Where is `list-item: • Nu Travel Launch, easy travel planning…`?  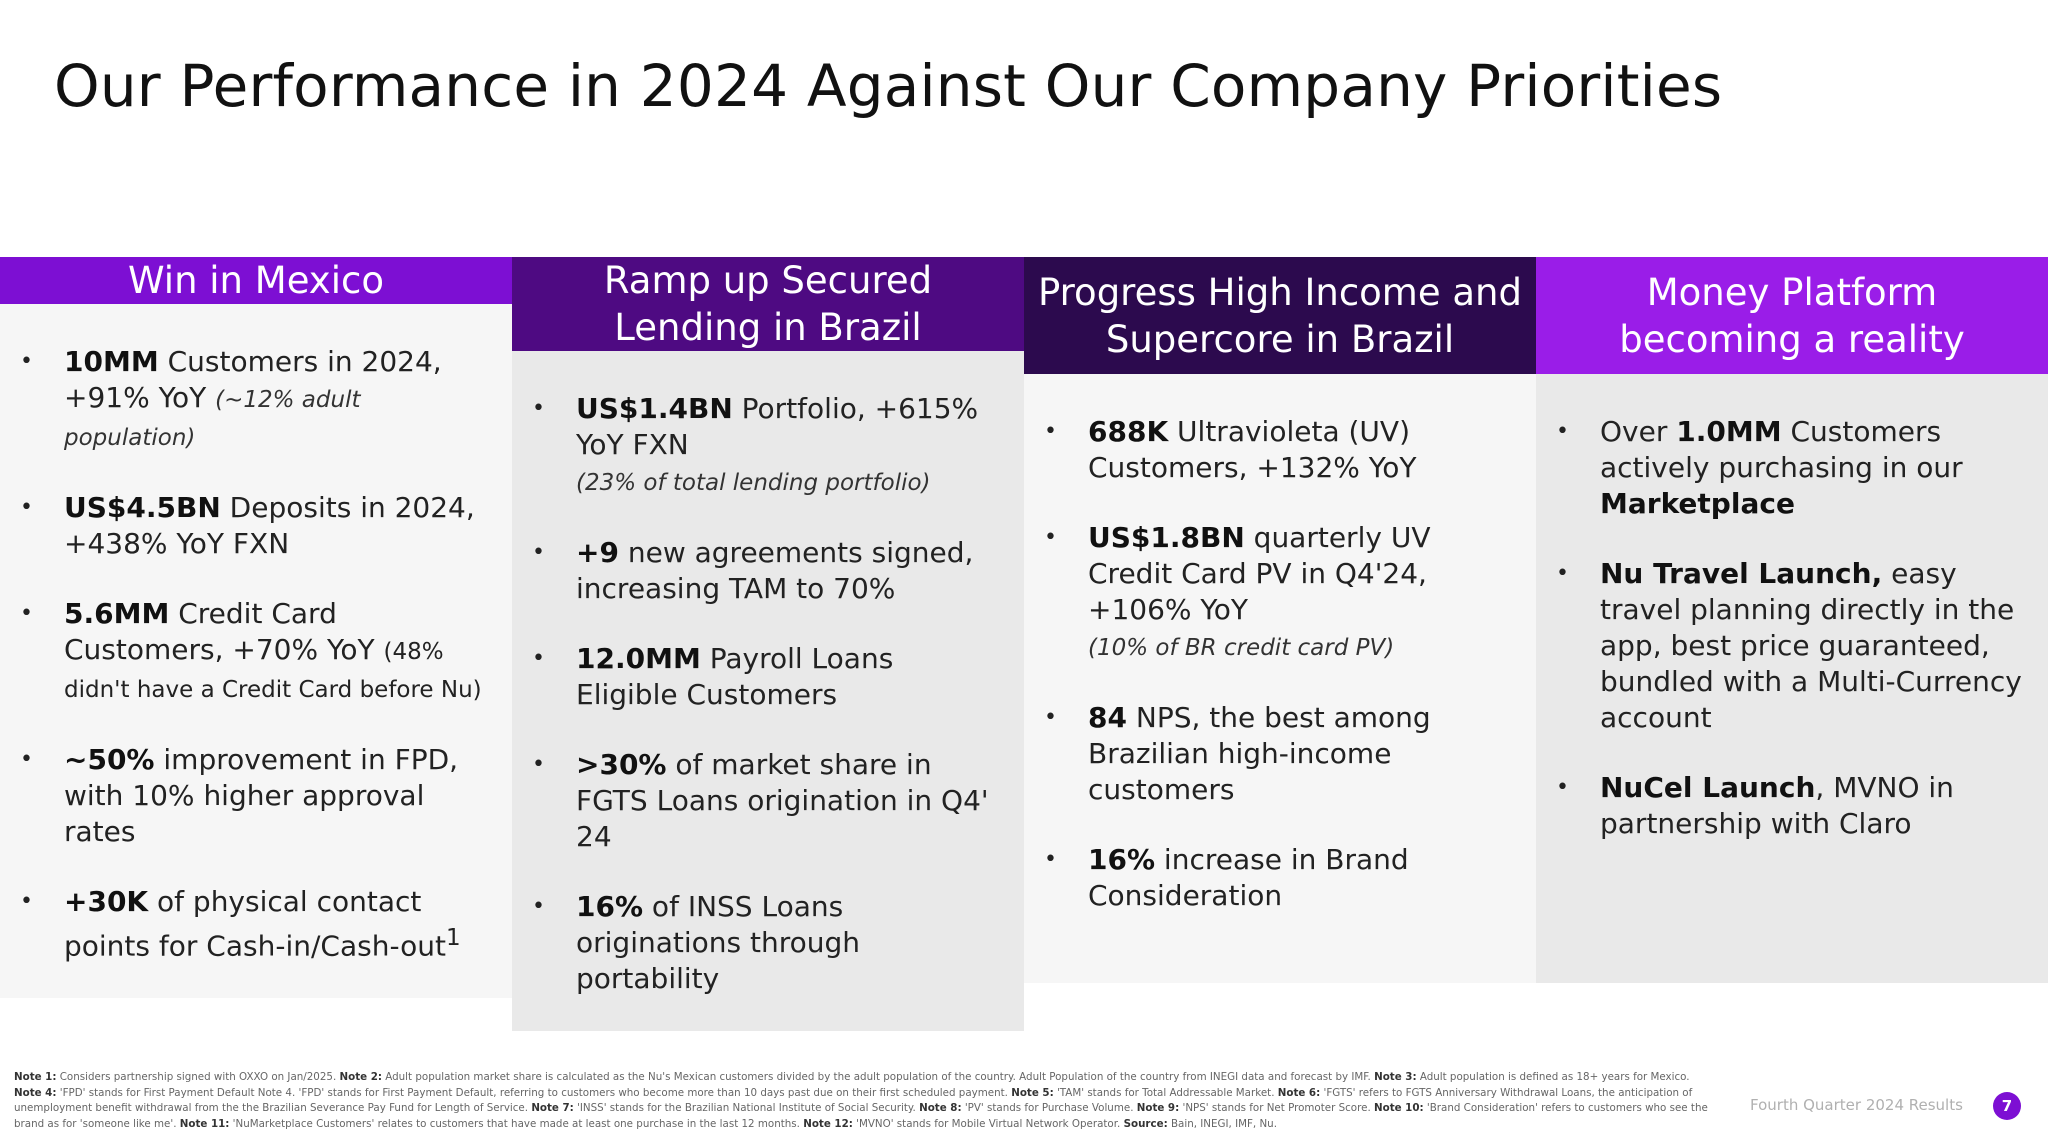
list-item: • Nu Travel Launch, easy travel planning… is located at coordinates (1789, 645).